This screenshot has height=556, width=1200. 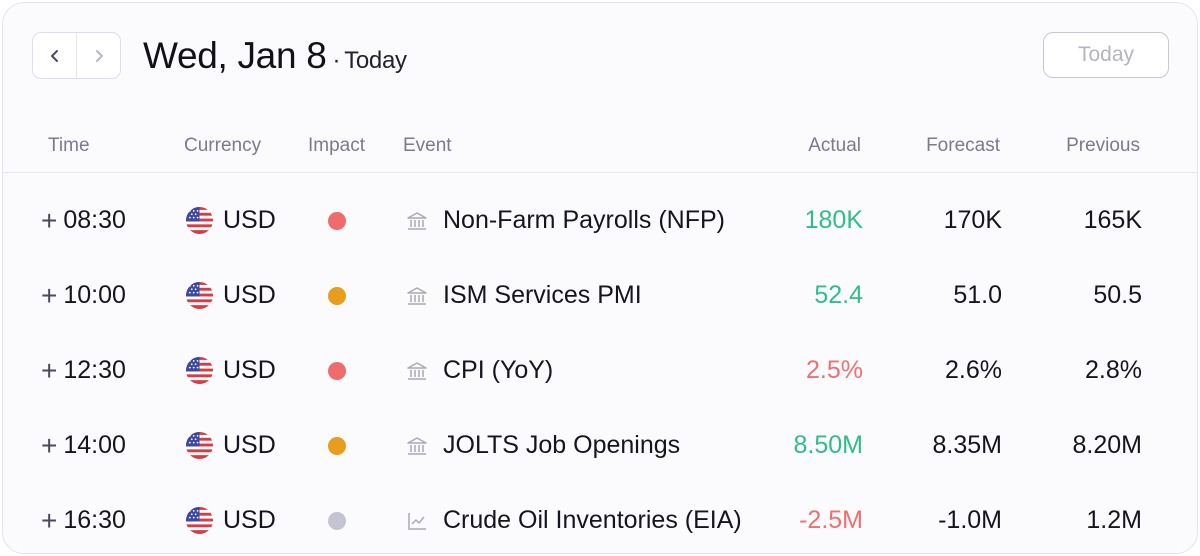 What do you see at coordinates (834, 145) in the screenshot?
I see `column-header-actual: Actual` at bounding box center [834, 145].